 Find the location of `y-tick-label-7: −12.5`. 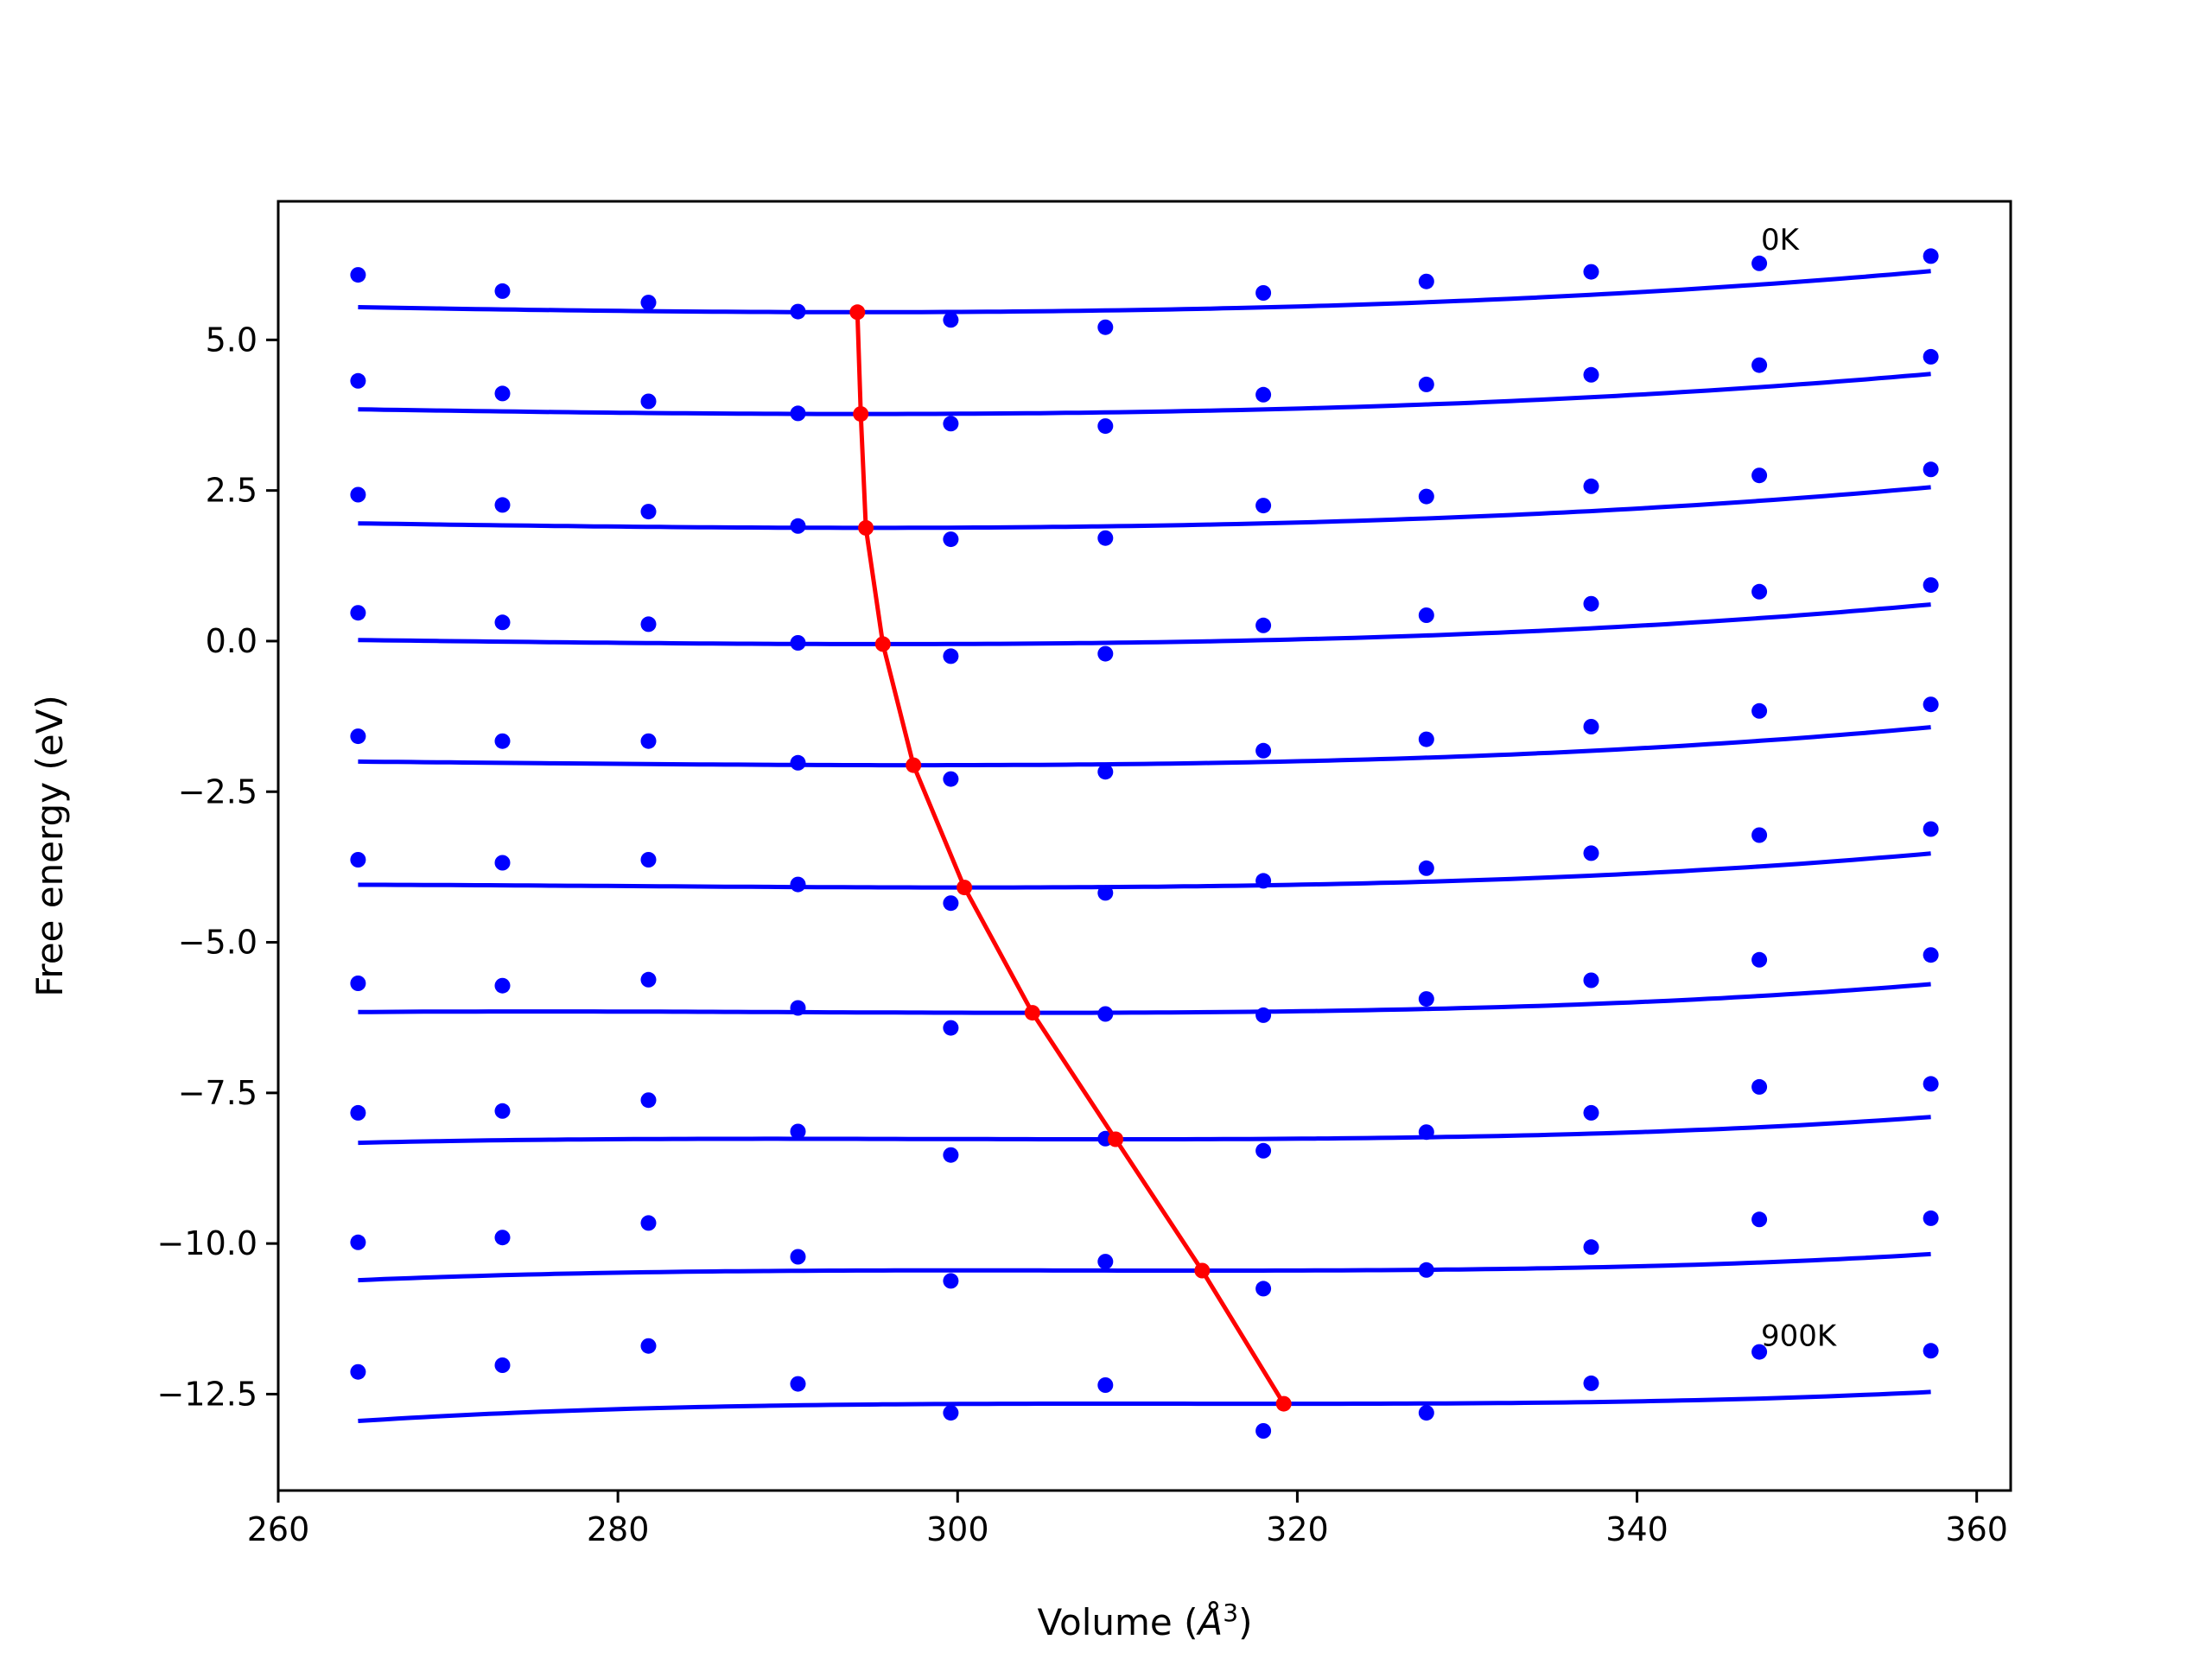

y-tick-label-7: −12.5 is located at coordinates (207, 1394).